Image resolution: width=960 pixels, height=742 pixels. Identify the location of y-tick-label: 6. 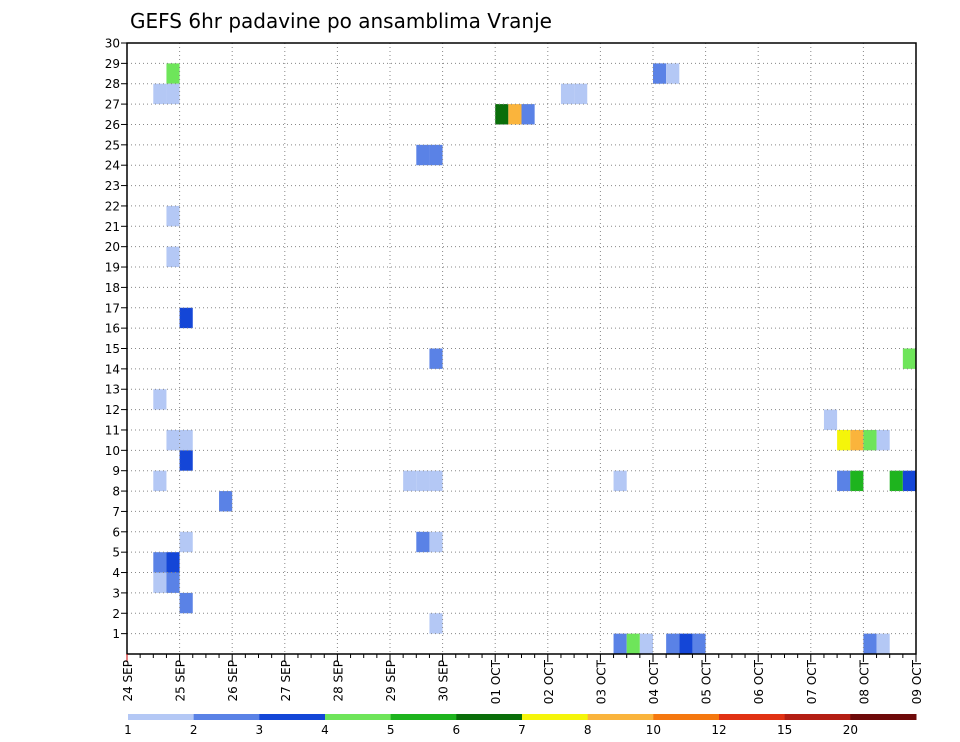
(116, 532).